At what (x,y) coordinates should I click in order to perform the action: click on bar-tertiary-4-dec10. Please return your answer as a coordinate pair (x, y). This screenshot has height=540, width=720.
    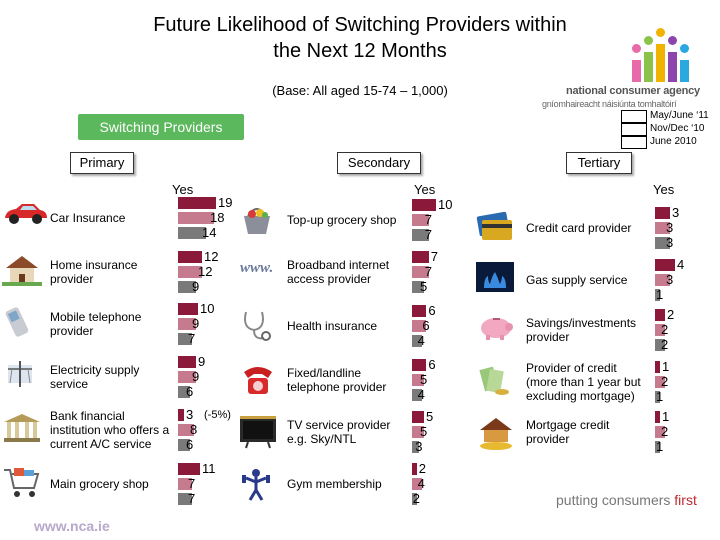
    Looking at the image, I should click on (660, 432).